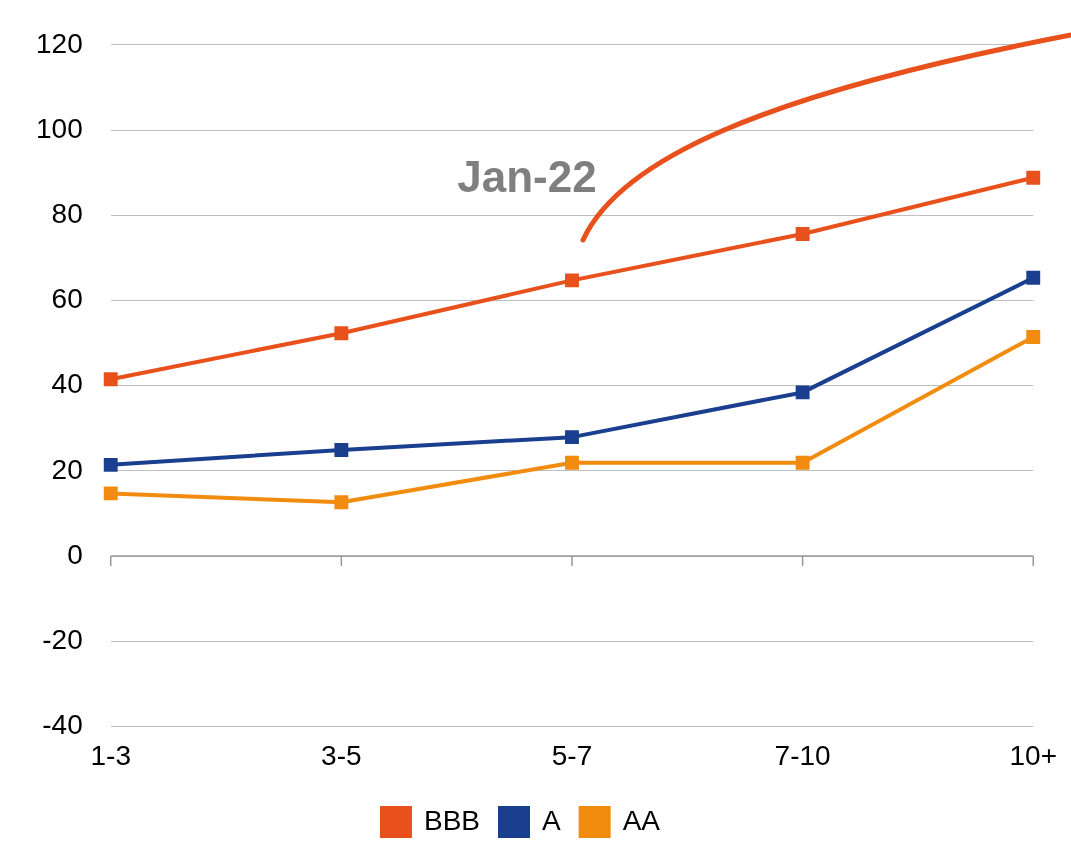  What do you see at coordinates (59, 128) in the screenshot?
I see `y-tick-label: 100` at bounding box center [59, 128].